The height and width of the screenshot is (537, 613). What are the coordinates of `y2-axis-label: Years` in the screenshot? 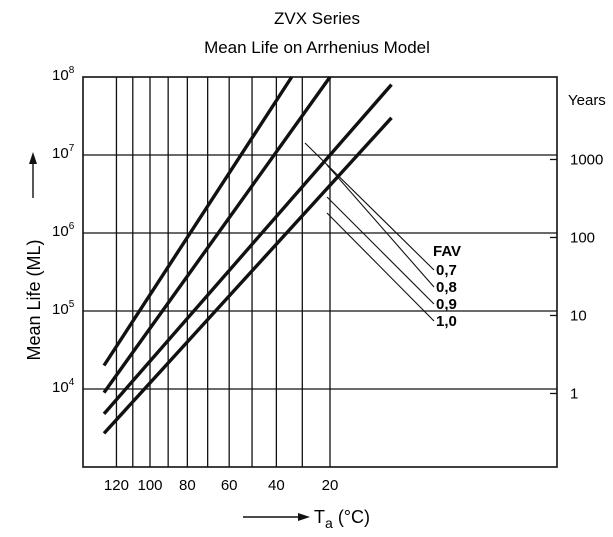 It's located at (587, 100).